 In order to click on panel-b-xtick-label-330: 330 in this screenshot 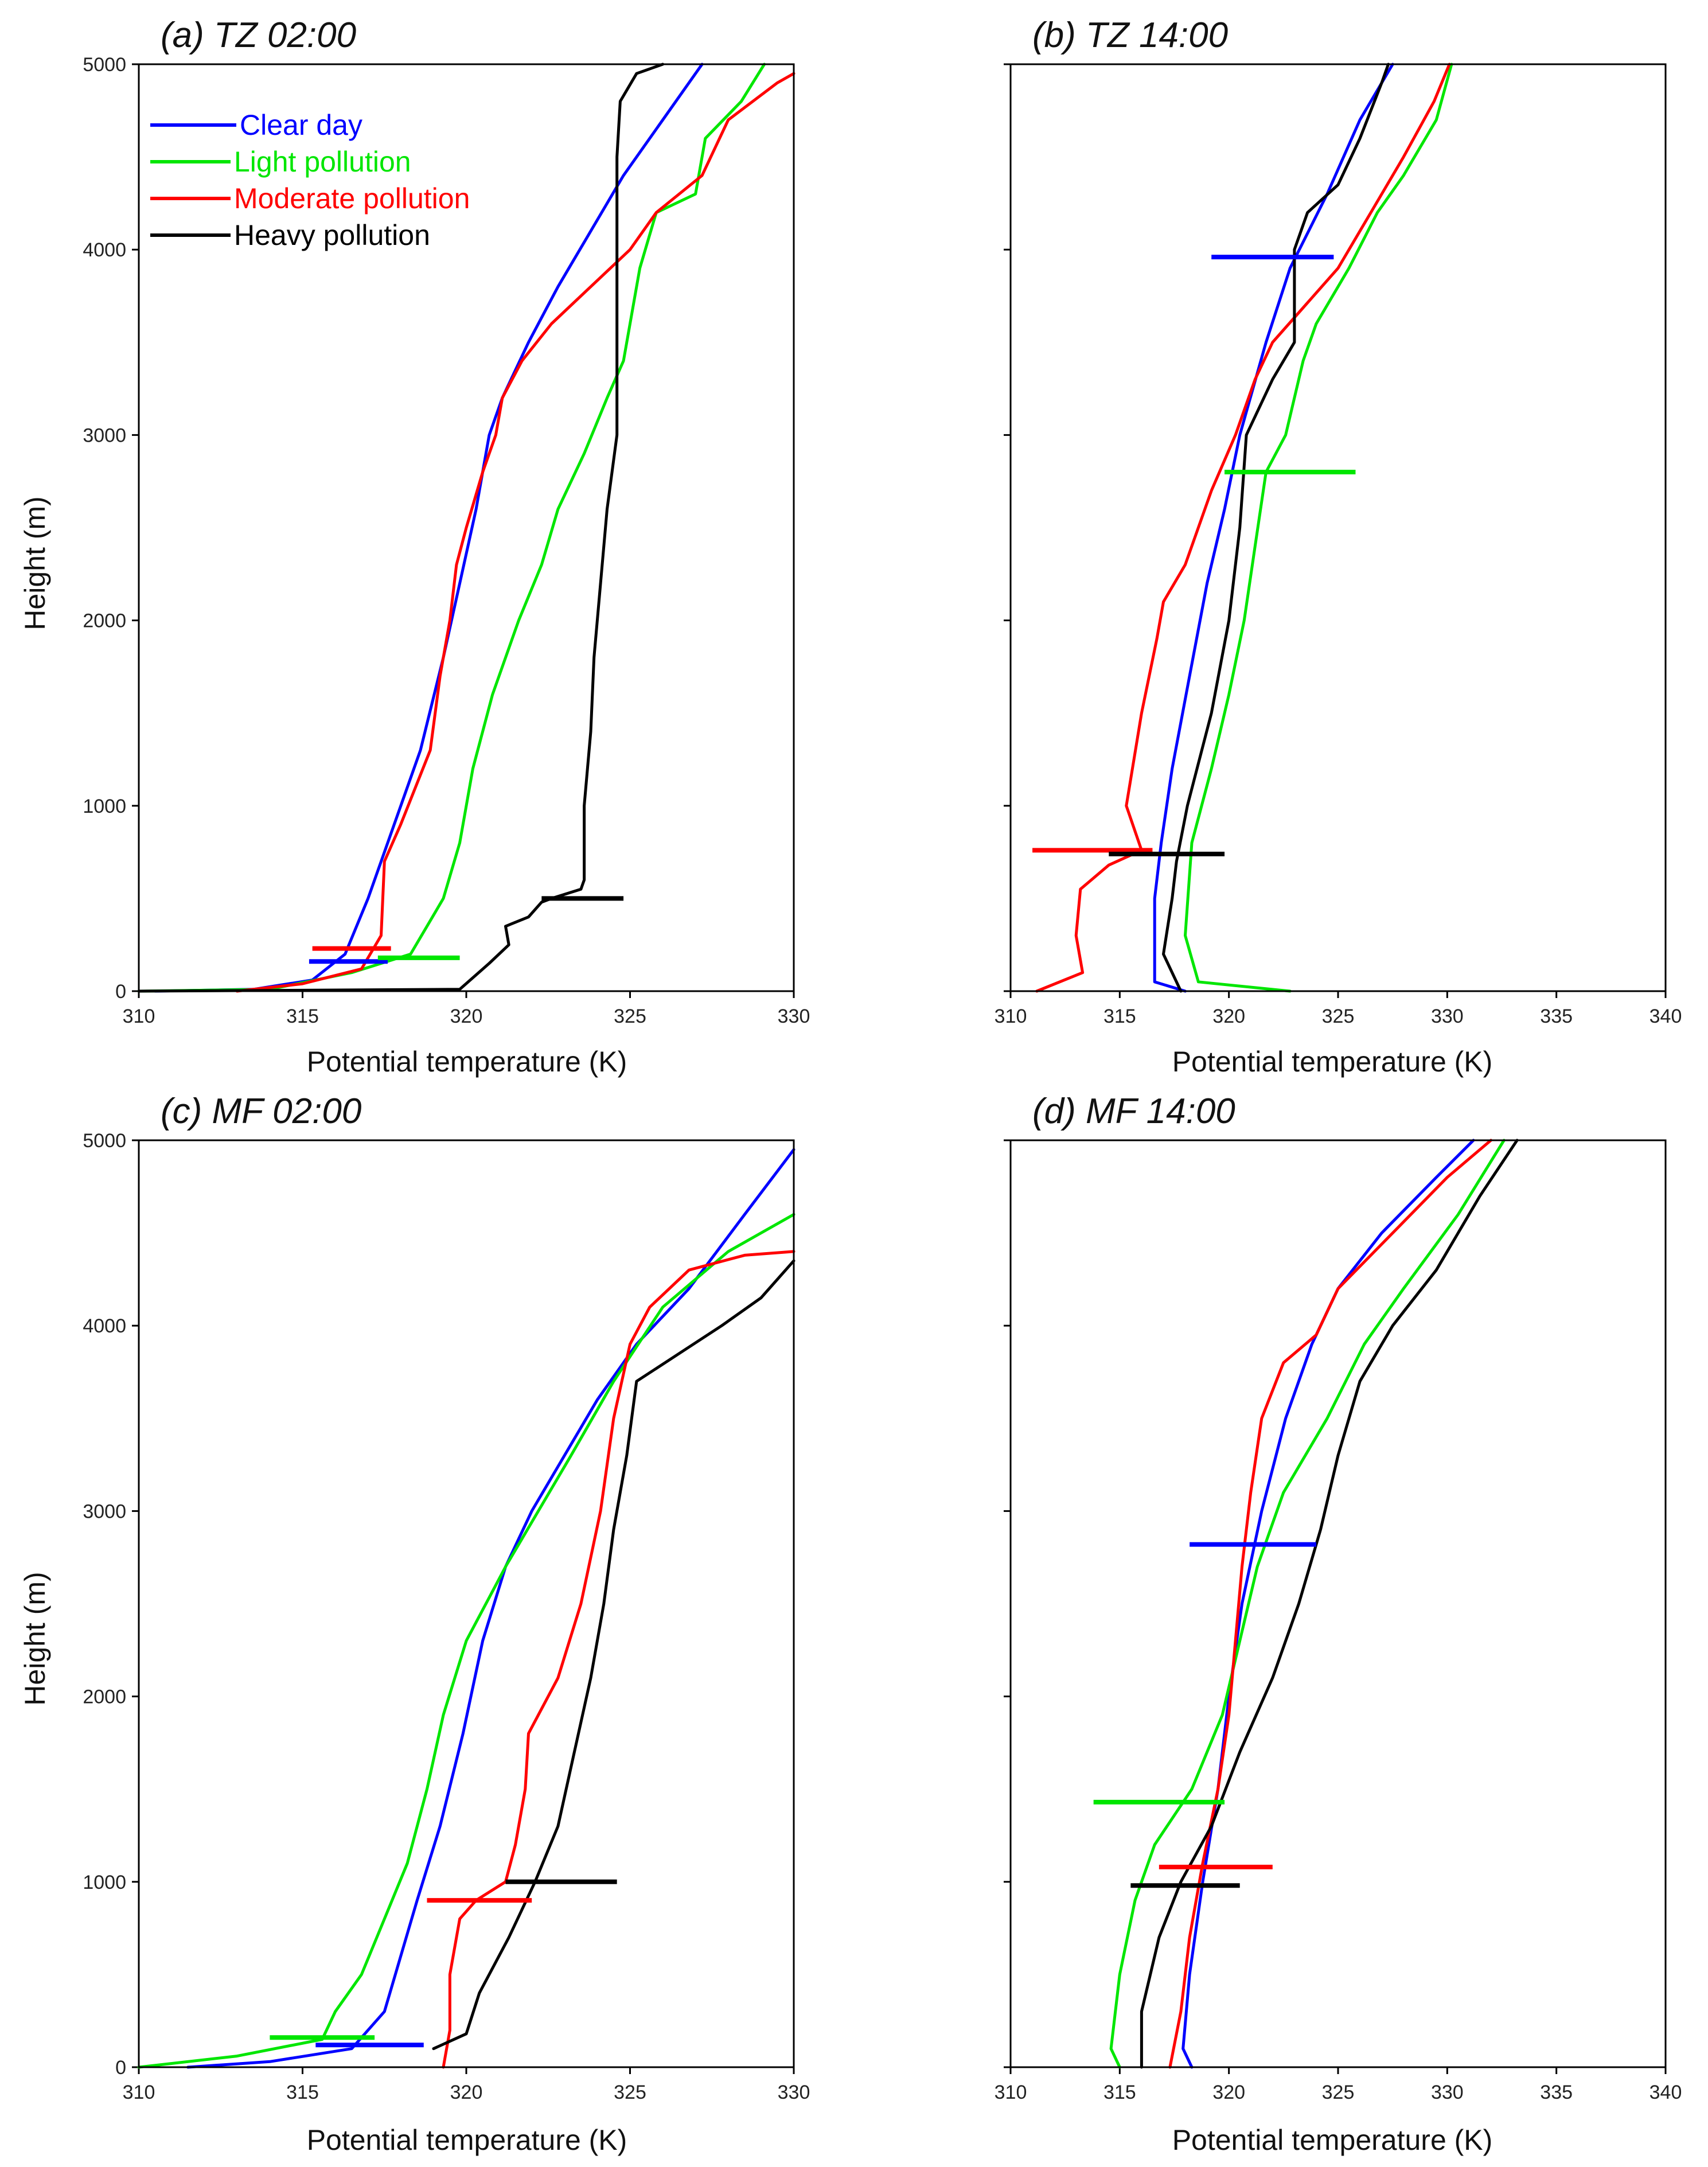, I will do `click(1447, 1016)`.